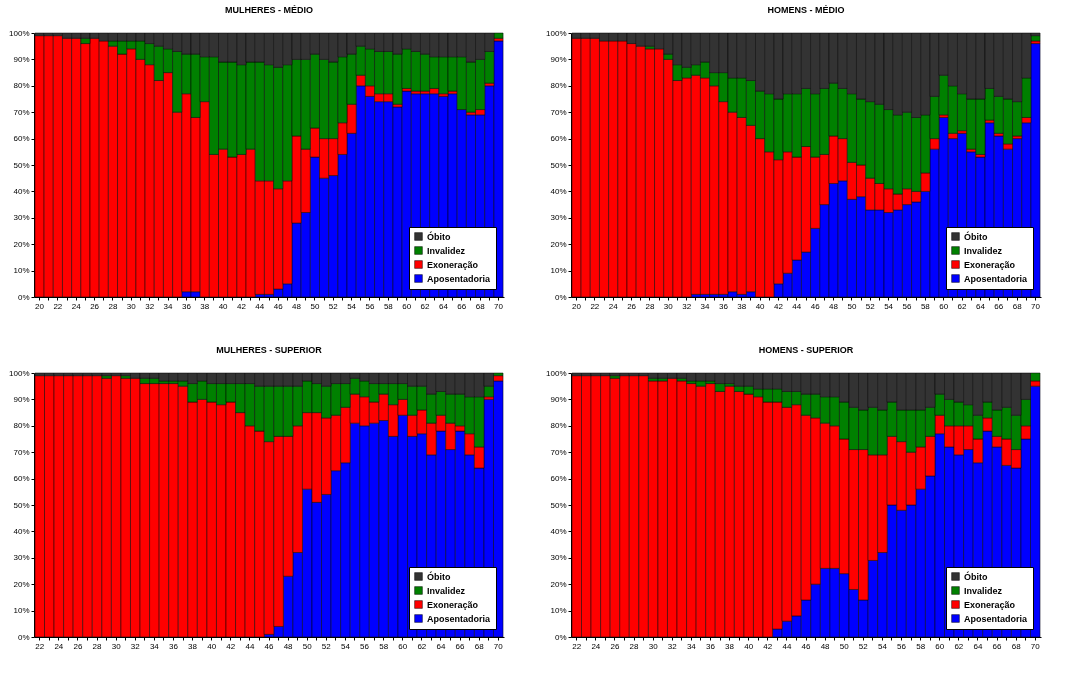 Image resolution: width=1074 pixels, height=680 pixels. What do you see at coordinates (135, 646) in the screenshot?
I see `x-tick-label: 32` at bounding box center [135, 646].